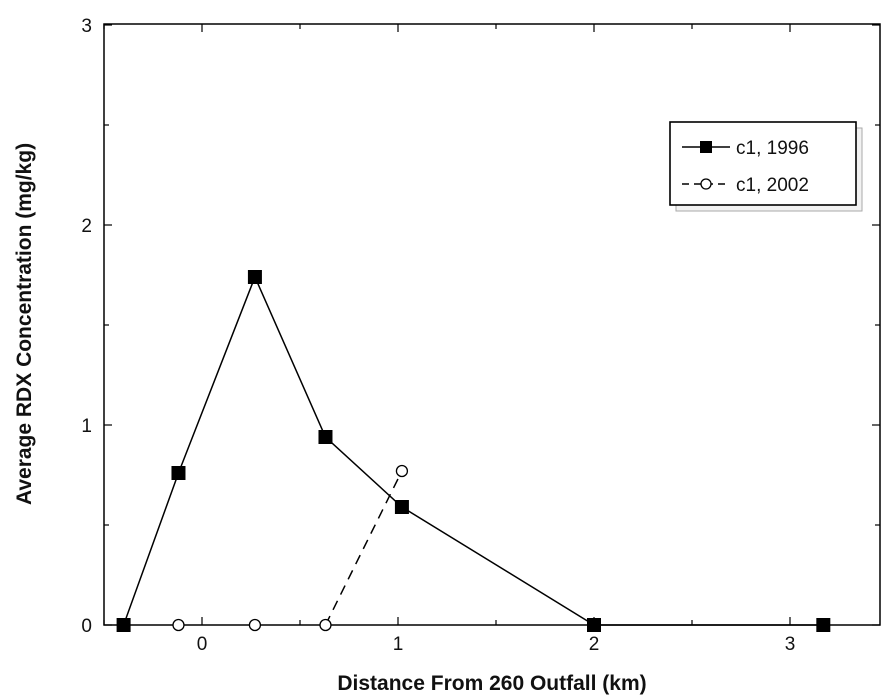  Describe the element at coordinates (706, 184) in the screenshot. I see `legend-marker-2002` at that location.